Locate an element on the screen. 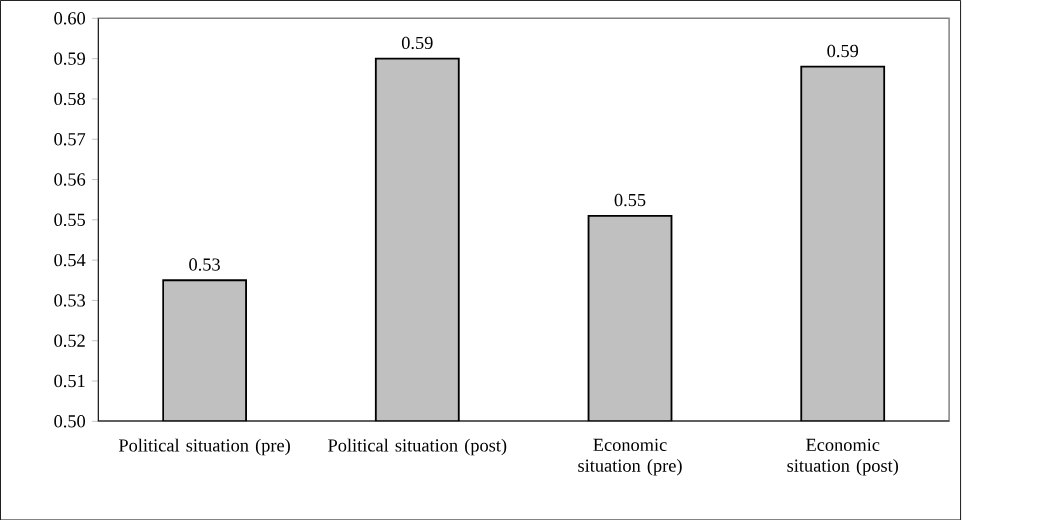 The width and height of the screenshot is (1047, 520). x-tick-label: Economic situation (post) is located at coordinates (843, 457).